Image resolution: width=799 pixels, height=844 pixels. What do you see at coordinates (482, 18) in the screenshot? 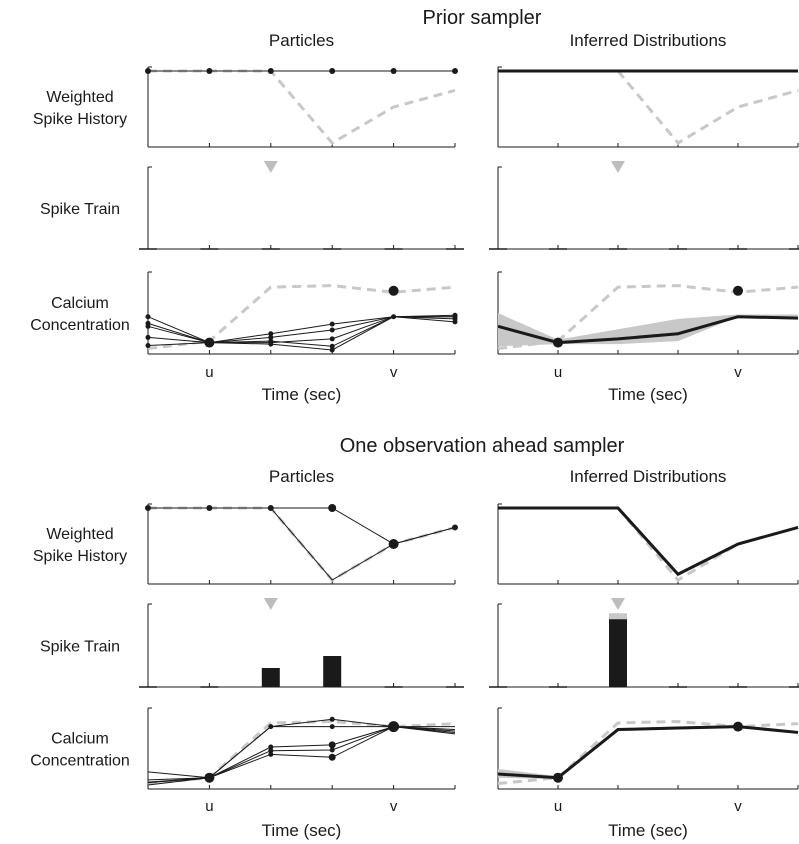
I see `section-title: Prior sampler` at bounding box center [482, 18].